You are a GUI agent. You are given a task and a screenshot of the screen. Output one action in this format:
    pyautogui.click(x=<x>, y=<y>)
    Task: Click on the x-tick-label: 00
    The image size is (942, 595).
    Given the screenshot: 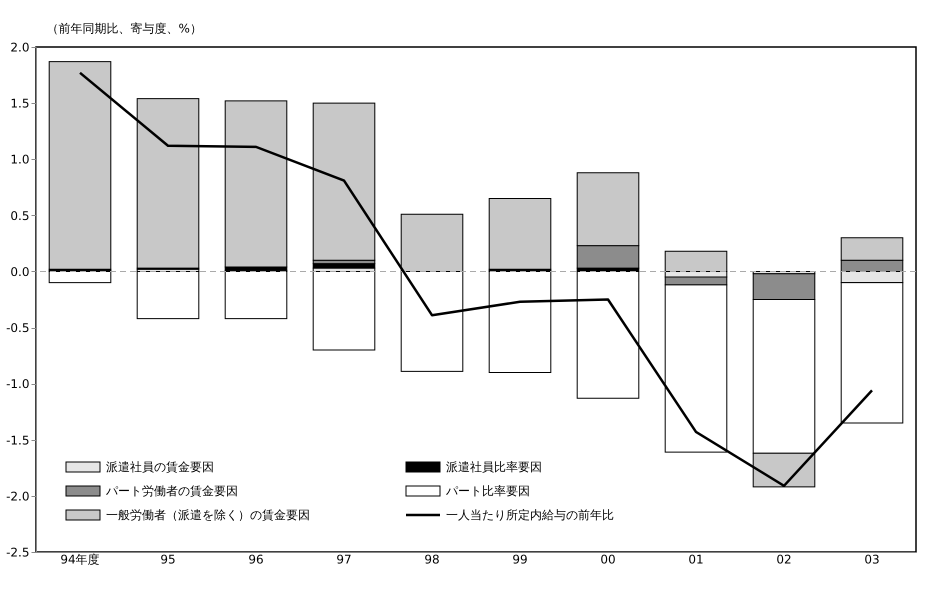 What is the action you would take?
    pyautogui.click(x=608, y=559)
    